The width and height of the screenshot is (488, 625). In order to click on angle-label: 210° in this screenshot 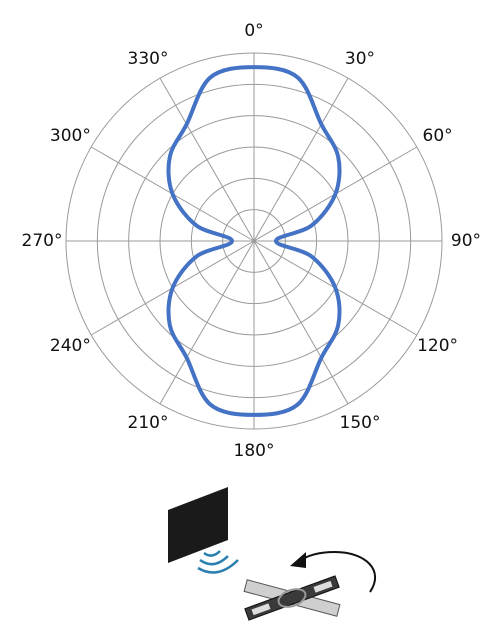, I will do `click(148, 423)`.